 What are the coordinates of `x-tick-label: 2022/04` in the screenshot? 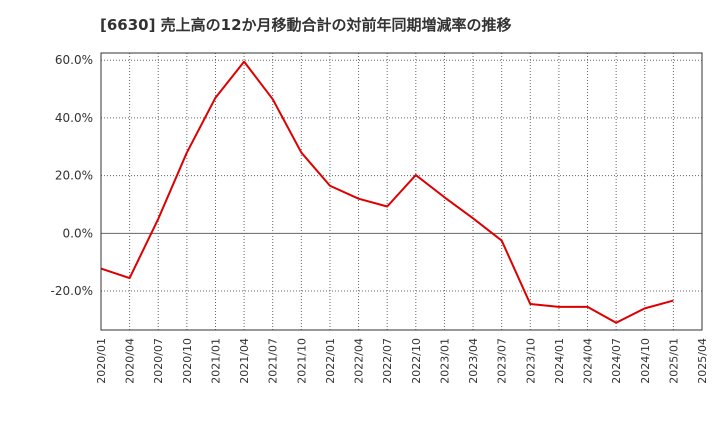 It's located at (359, 361).